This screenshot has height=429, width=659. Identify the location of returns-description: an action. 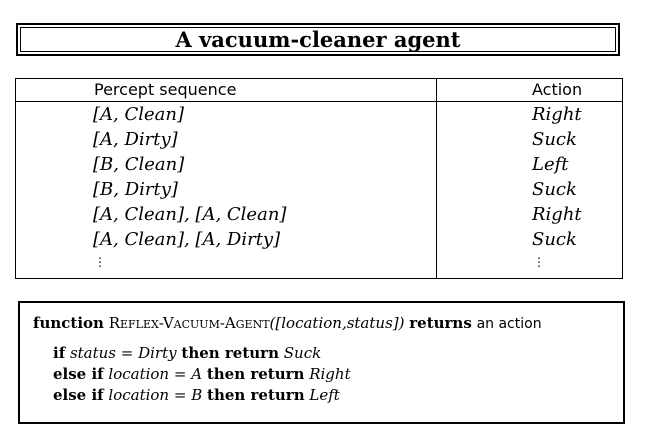
(509, 324).